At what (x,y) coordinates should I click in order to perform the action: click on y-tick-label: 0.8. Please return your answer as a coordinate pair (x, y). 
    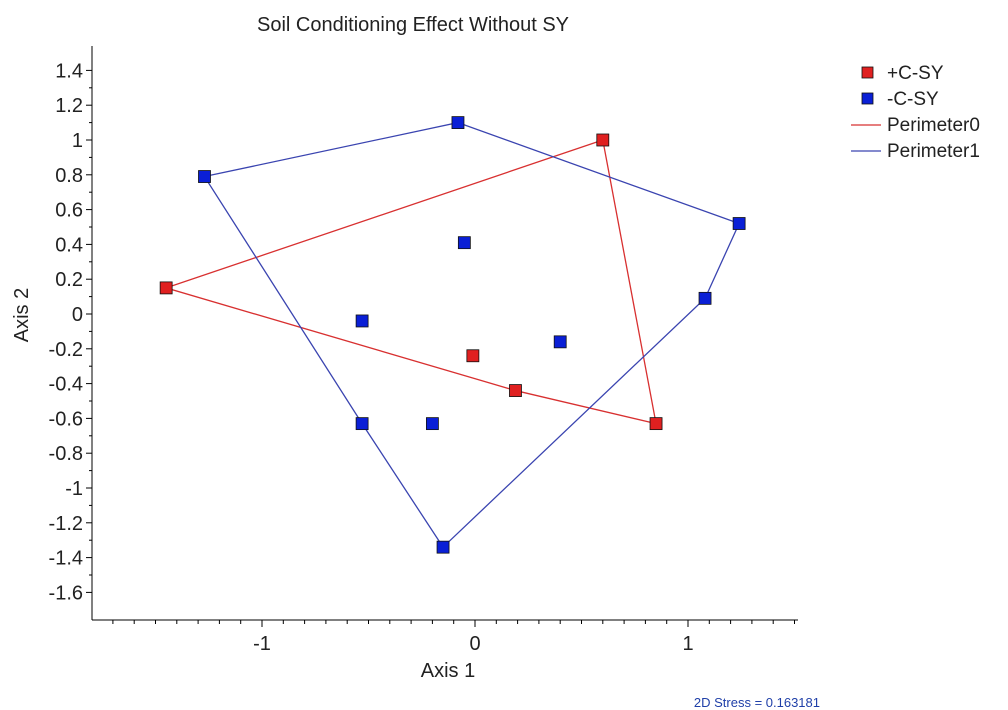
    Looking at the image, I should click on (69, 176).